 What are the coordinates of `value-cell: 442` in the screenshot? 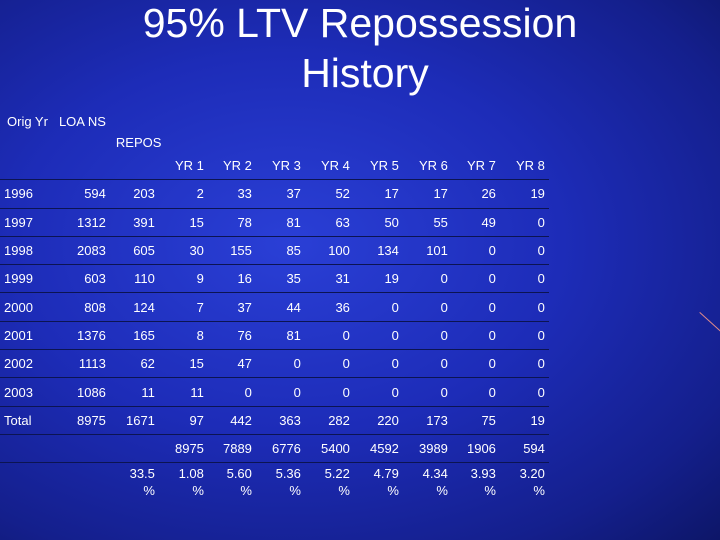 It's located at (231, 420).